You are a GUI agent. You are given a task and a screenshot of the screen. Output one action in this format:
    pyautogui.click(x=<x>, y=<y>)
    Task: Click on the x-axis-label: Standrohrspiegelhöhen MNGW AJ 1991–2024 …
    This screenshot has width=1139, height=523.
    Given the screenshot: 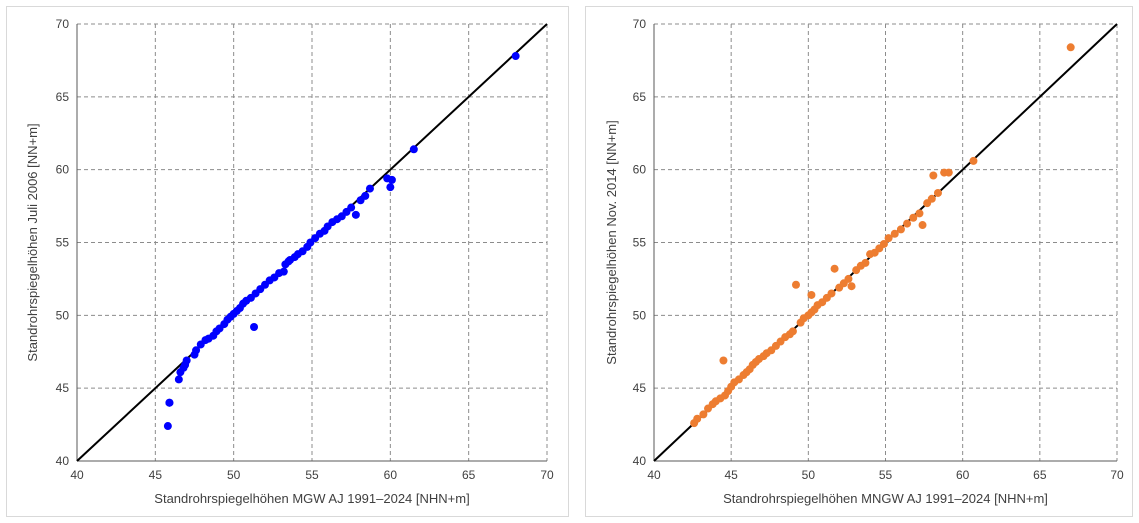 What is the action you would take?
    pyautogui.click(x=885, y=498)
    